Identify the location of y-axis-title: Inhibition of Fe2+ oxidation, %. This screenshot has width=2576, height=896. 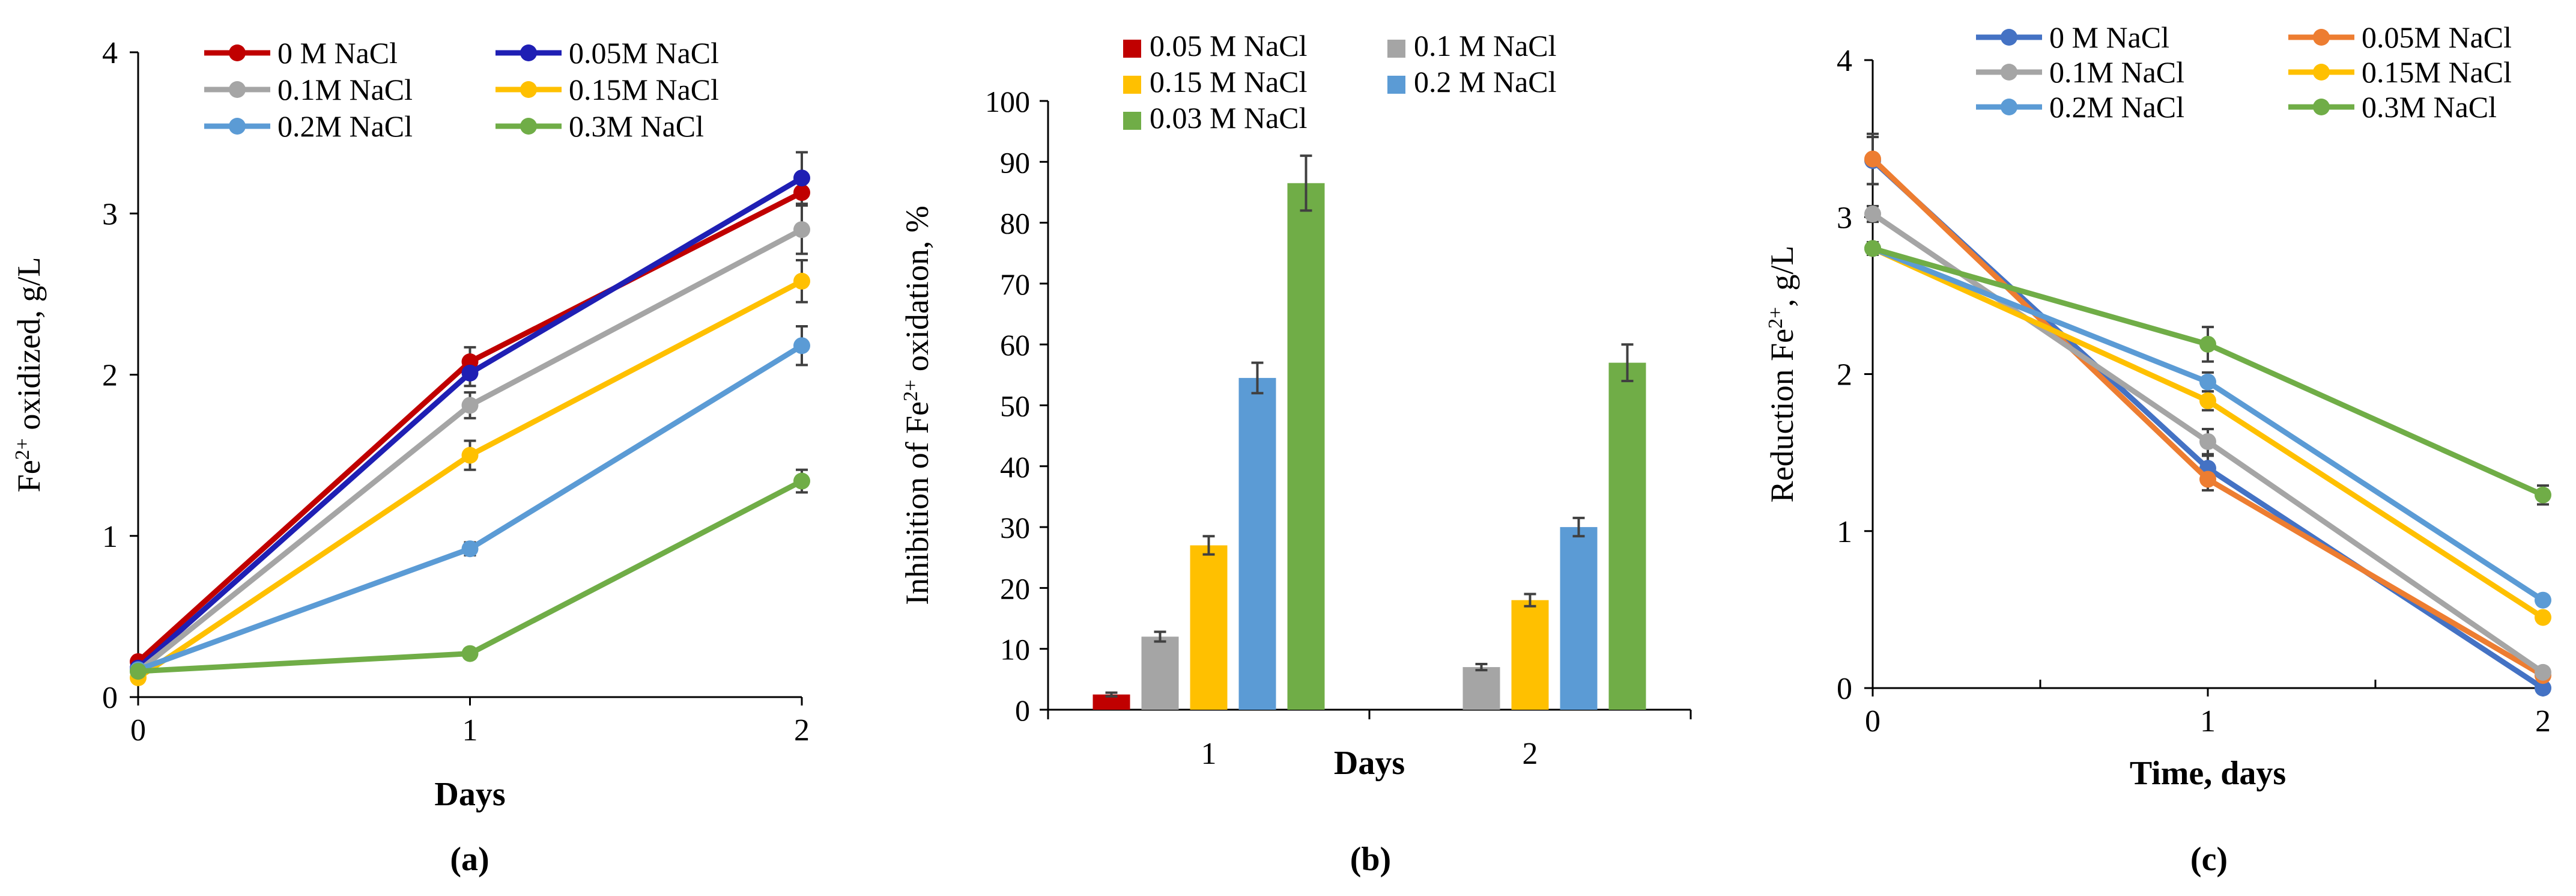
(917, 405).